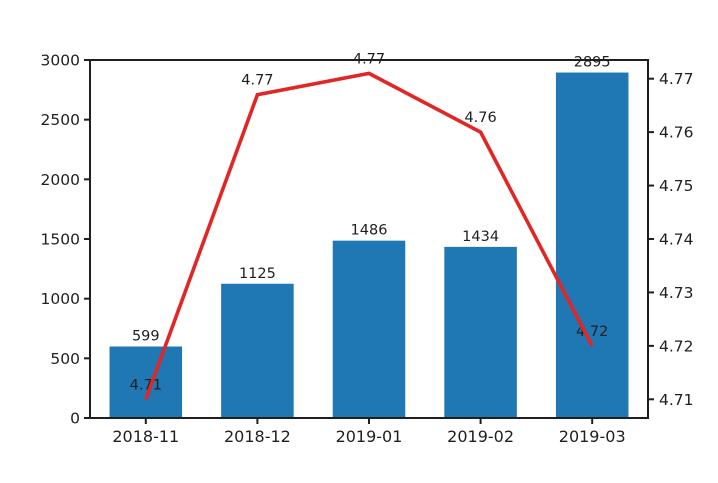  Describe the element at coordinates (480, 237) in the screenshot. I see `bar-value-label: 1434` at that location.